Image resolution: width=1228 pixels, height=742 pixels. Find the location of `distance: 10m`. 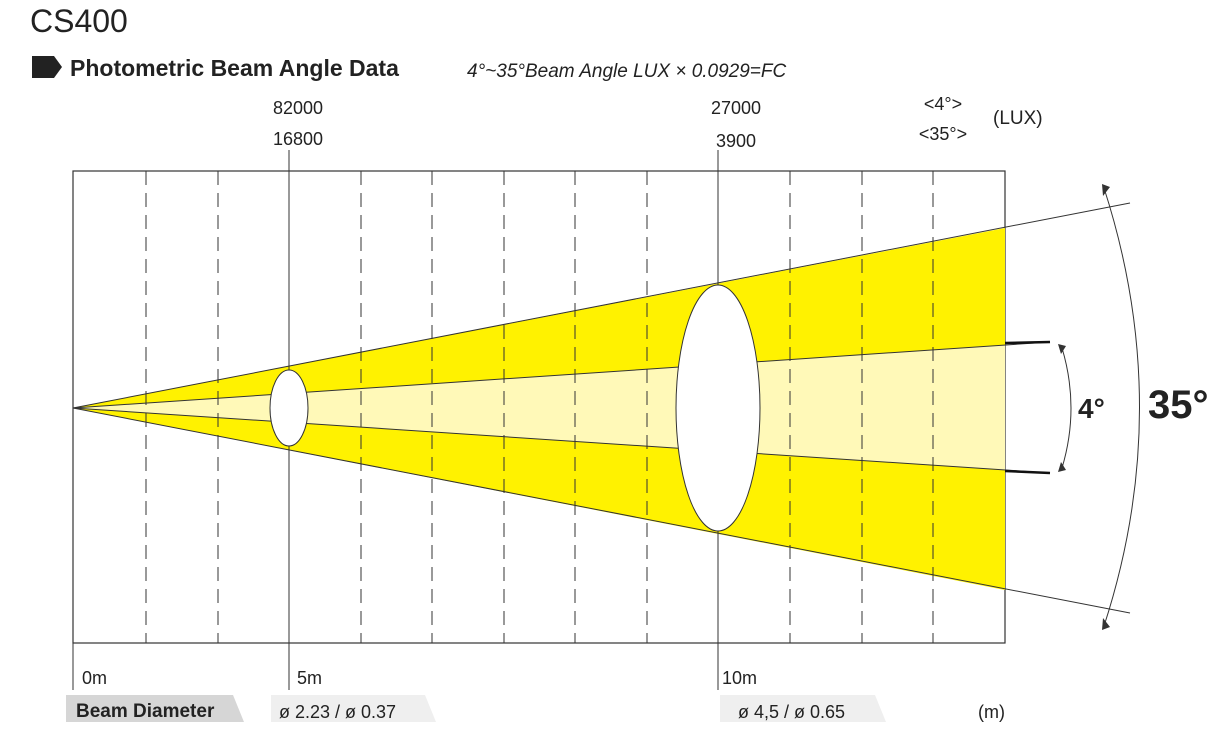

distance: 10m is located at coordinates (739, 678).